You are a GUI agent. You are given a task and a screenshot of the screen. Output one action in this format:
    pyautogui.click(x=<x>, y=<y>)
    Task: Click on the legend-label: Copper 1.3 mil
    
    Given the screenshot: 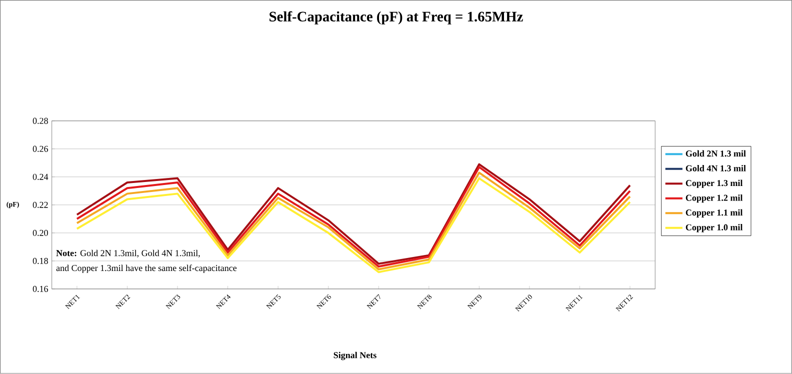 What is the action you would take?
    pyautogui.click(x=714, y=184)
    